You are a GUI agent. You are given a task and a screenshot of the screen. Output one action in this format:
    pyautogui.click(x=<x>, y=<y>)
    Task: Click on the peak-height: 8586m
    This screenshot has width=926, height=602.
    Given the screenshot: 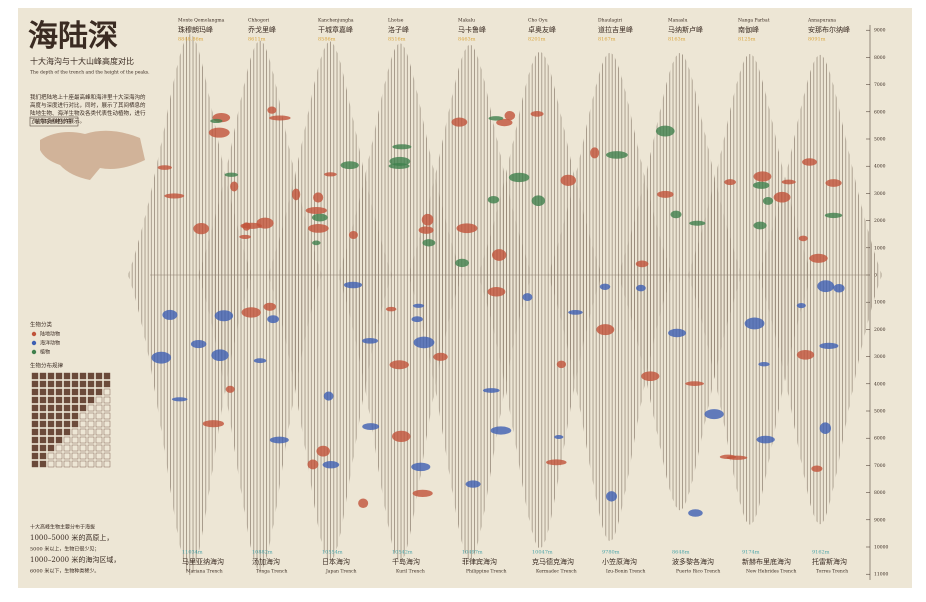 What is the action you would take?
    pyautogui.click(x=327, y=40)
    